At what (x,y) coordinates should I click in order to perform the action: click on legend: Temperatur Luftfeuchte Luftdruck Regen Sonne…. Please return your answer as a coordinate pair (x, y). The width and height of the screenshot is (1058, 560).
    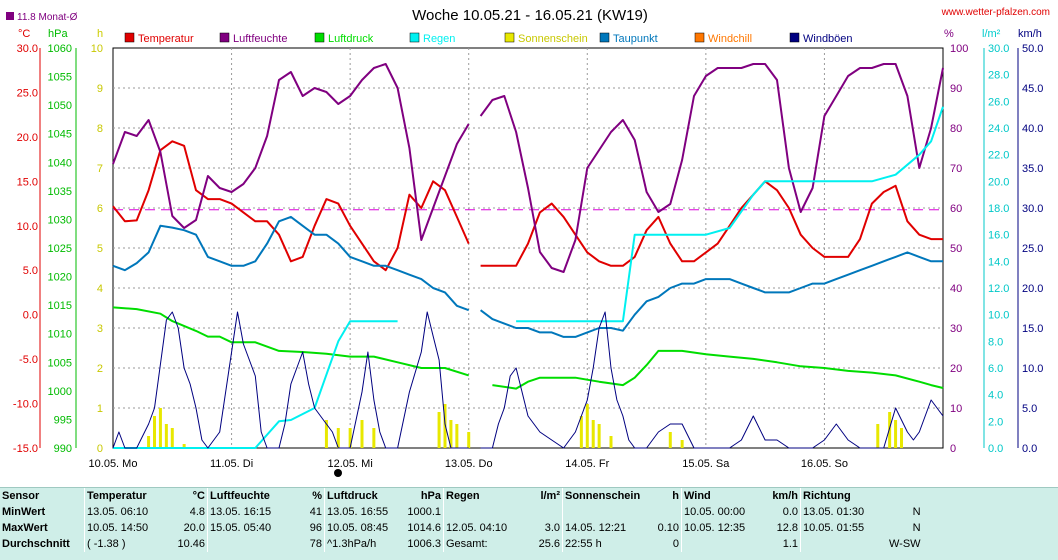
    Looking at the image, I should click on (488, 38).